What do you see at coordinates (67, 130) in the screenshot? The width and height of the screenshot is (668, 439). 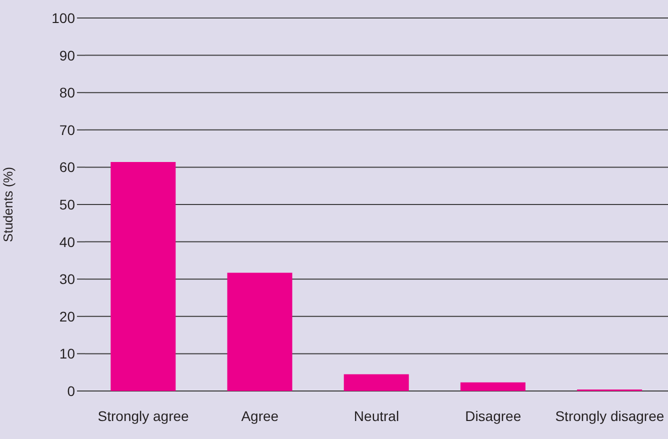 I see `y-tick-label: 70` at bounding box center [67, 130].